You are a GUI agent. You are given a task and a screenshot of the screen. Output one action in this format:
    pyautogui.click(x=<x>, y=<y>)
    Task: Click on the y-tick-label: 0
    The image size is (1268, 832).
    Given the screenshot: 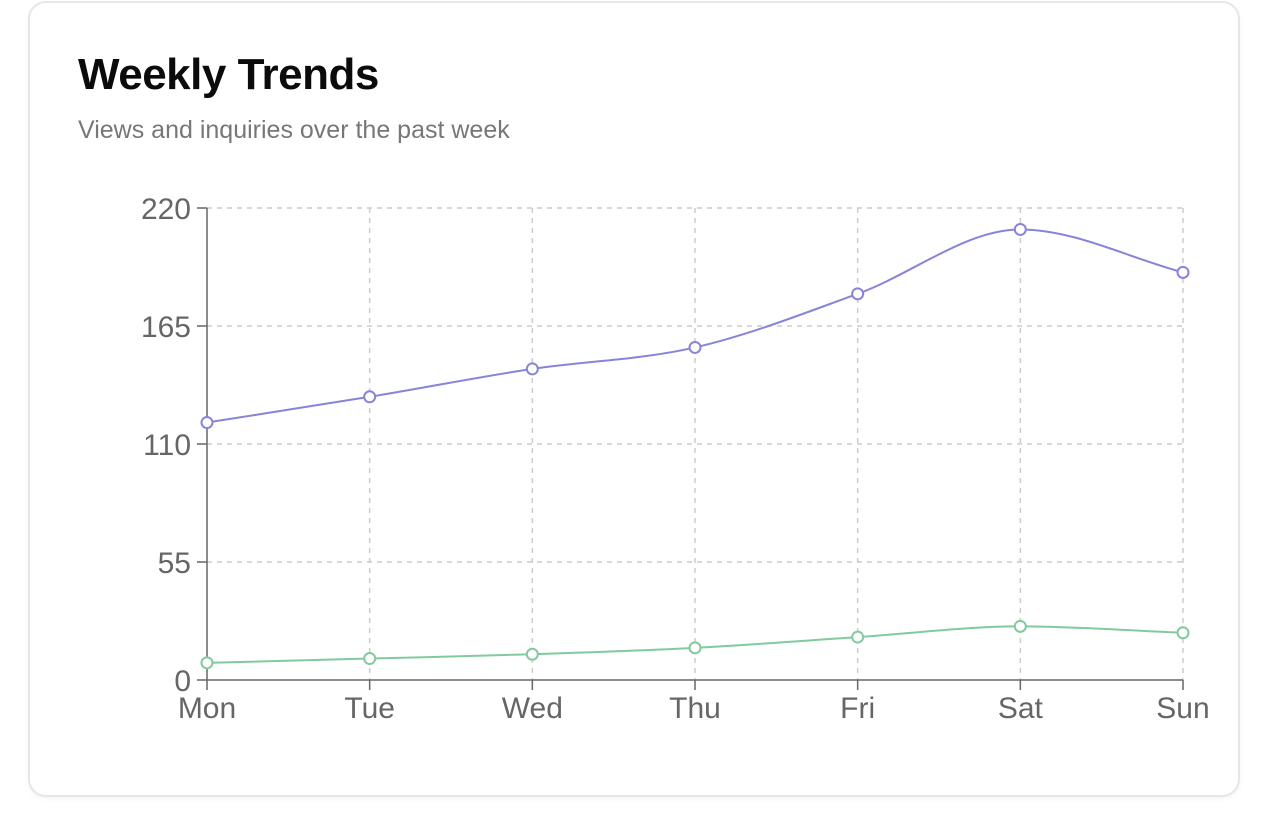 What is the action you would take?
    pyautogui.click(x=182, y=681)
    